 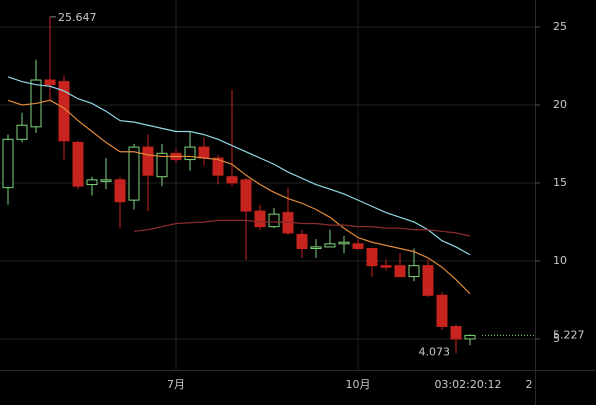 What do you see at coordinates (467, 384) in the screenshot?
I see `crosshair-label: 03:02:20:12` at bounding box center [467, 384].